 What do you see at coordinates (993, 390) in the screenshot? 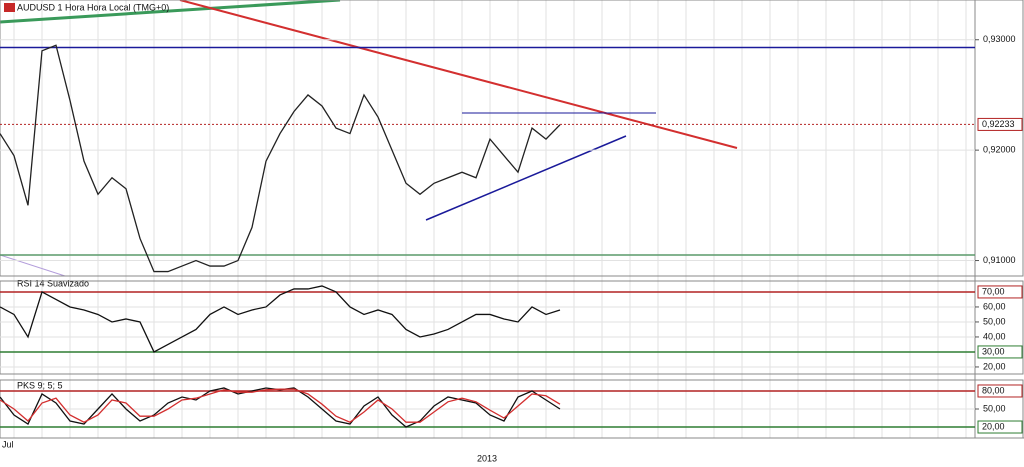
I see `level-label: 80,00` at bounding box center [993, 390].